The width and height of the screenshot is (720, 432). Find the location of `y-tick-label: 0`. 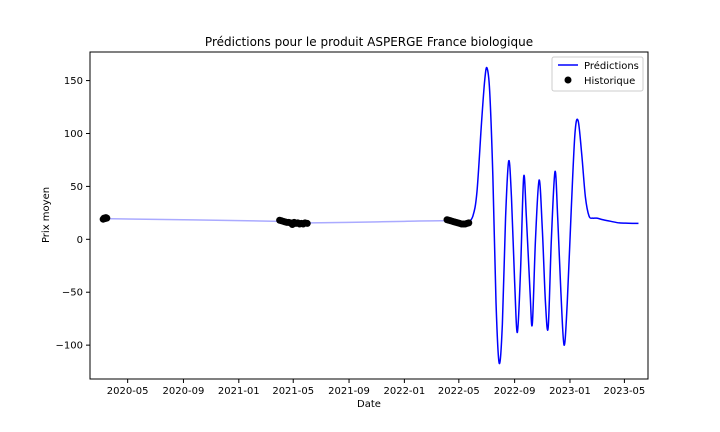

y-tick-label: 0 is located at coordinates (80, 240).